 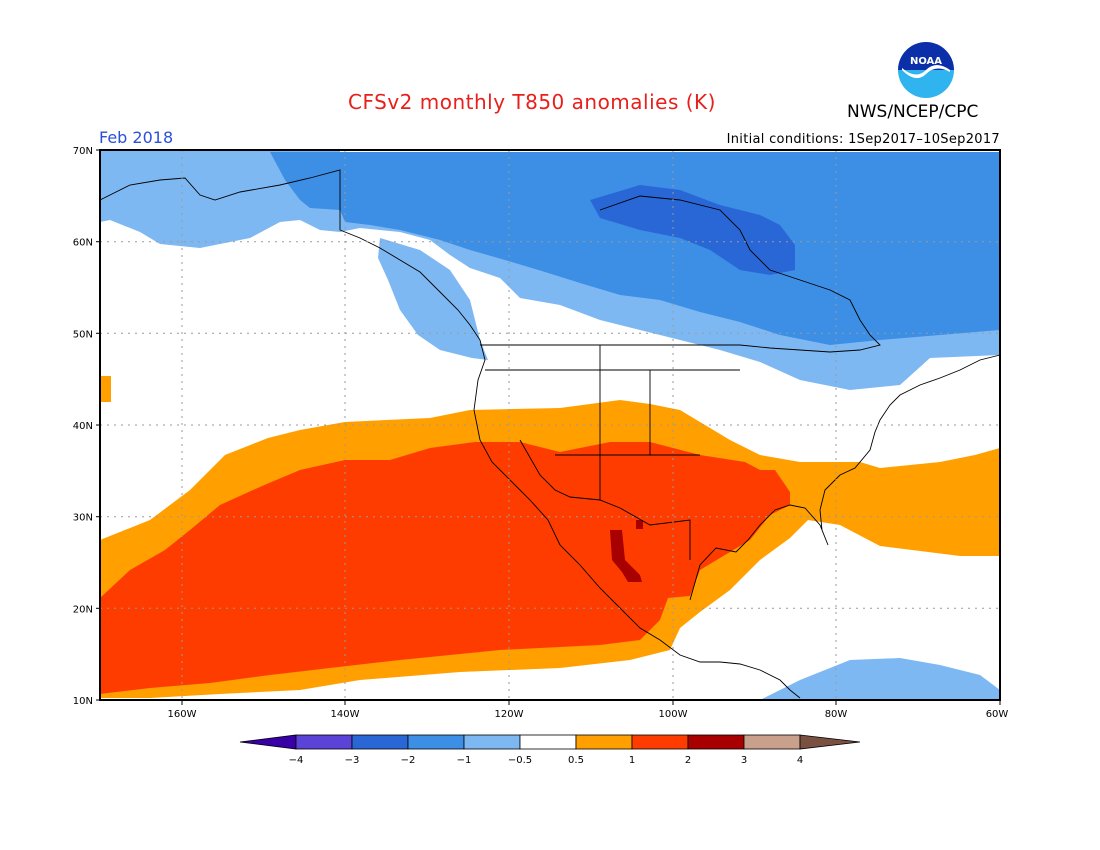 What do you see at coordinates (880, 679) in the screenshot?
I see `anomaly-cool-southeast` at bounding box center [880, 679].